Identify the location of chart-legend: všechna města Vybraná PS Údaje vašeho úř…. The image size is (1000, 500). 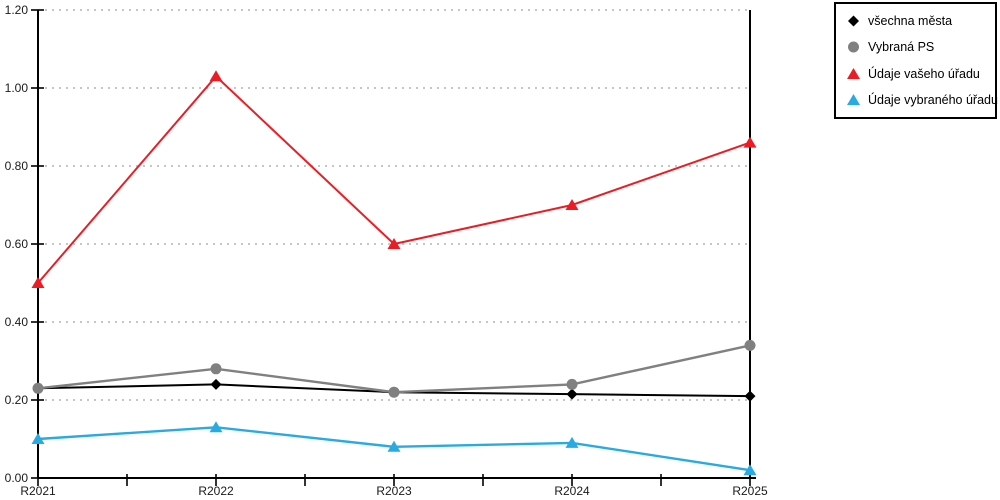
(916, 60).